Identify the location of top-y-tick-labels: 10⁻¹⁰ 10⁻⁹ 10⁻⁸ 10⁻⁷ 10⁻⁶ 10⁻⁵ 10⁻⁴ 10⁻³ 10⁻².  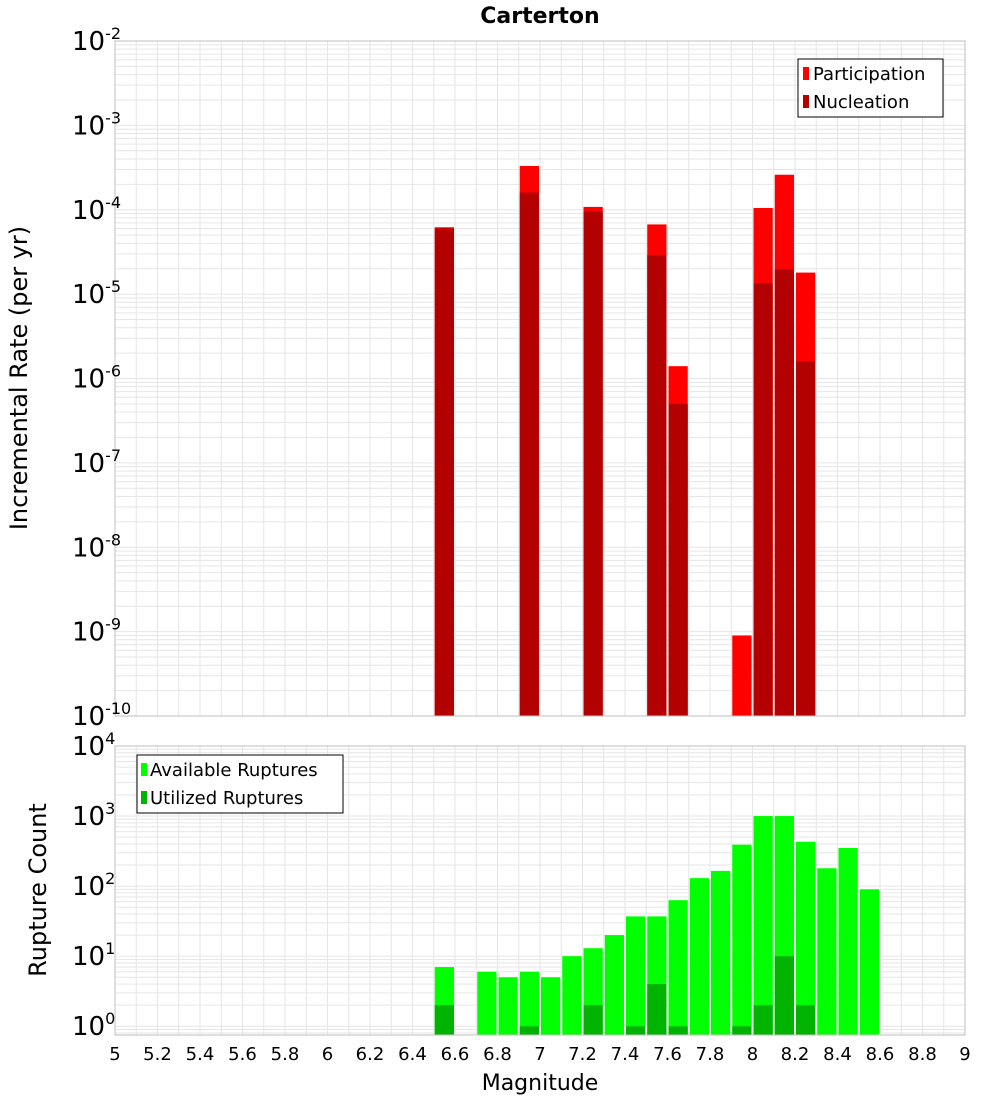
(101, 378).